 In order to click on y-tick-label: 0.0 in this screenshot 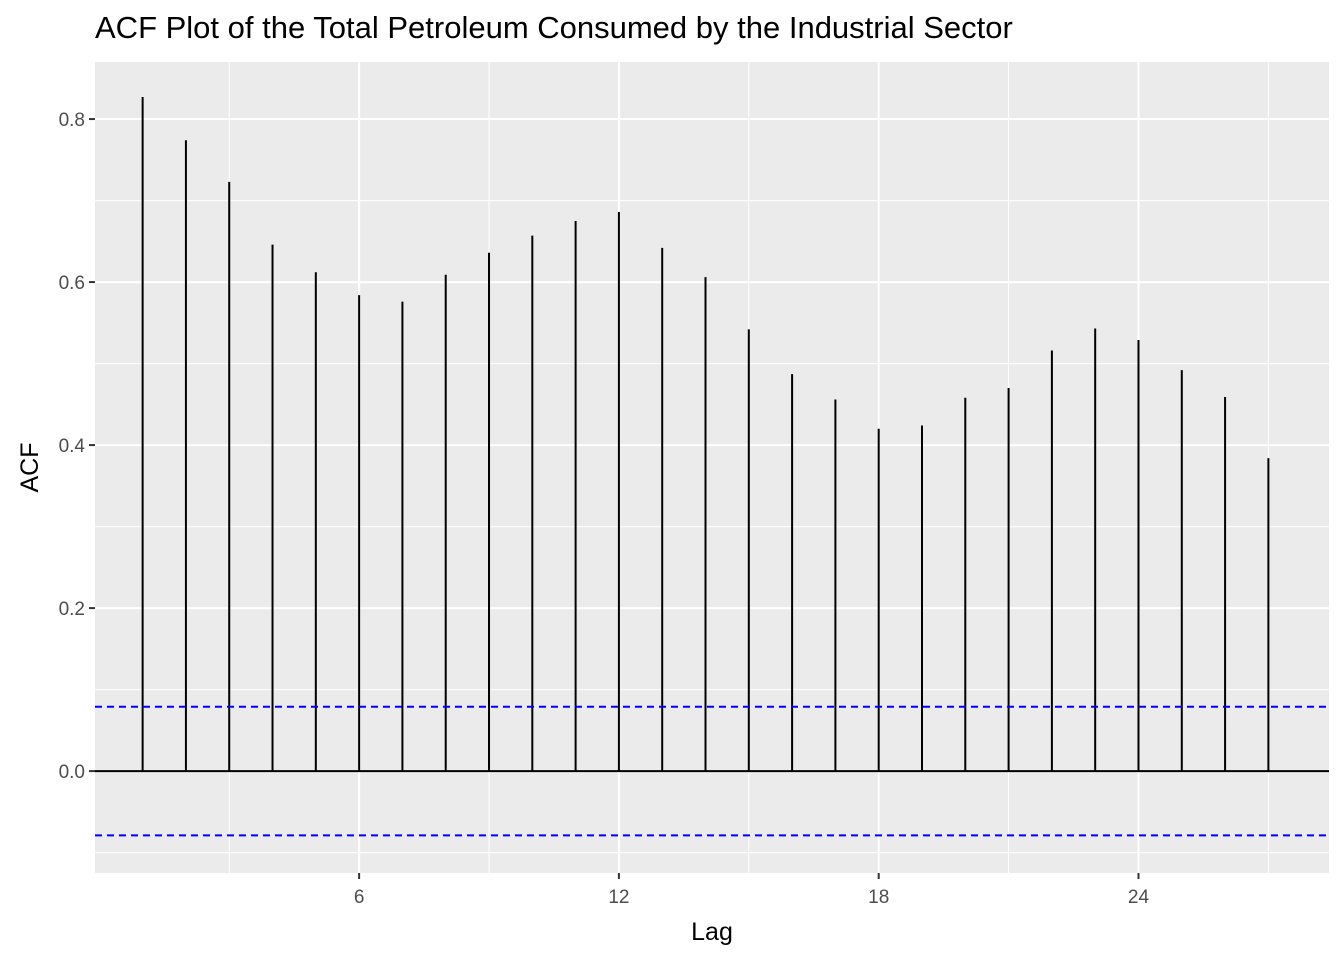, I will do `click(72, 772)`.